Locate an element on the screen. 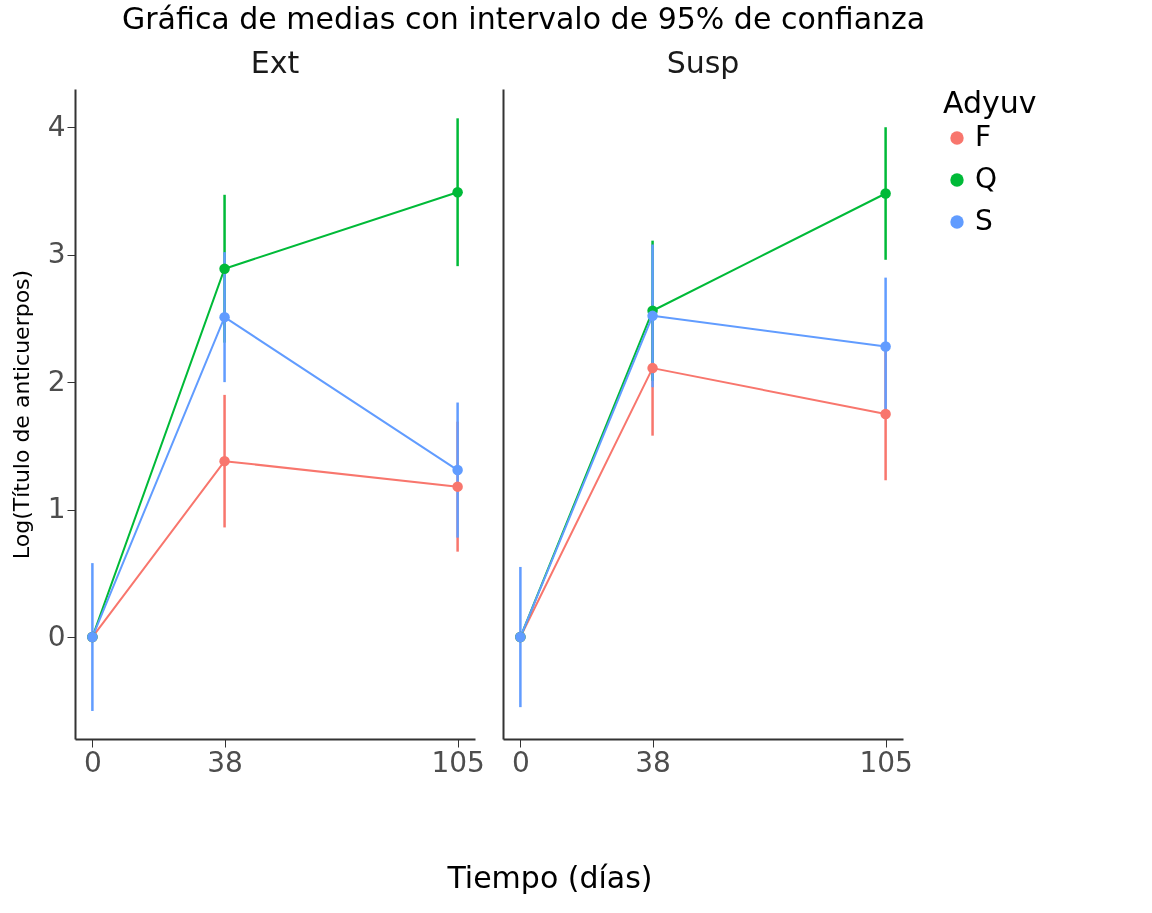 The width and height of the screenshot is (1152, 913). y-axis-title: Log(Título de anticuerpos) is located at coordinates (21, 414).